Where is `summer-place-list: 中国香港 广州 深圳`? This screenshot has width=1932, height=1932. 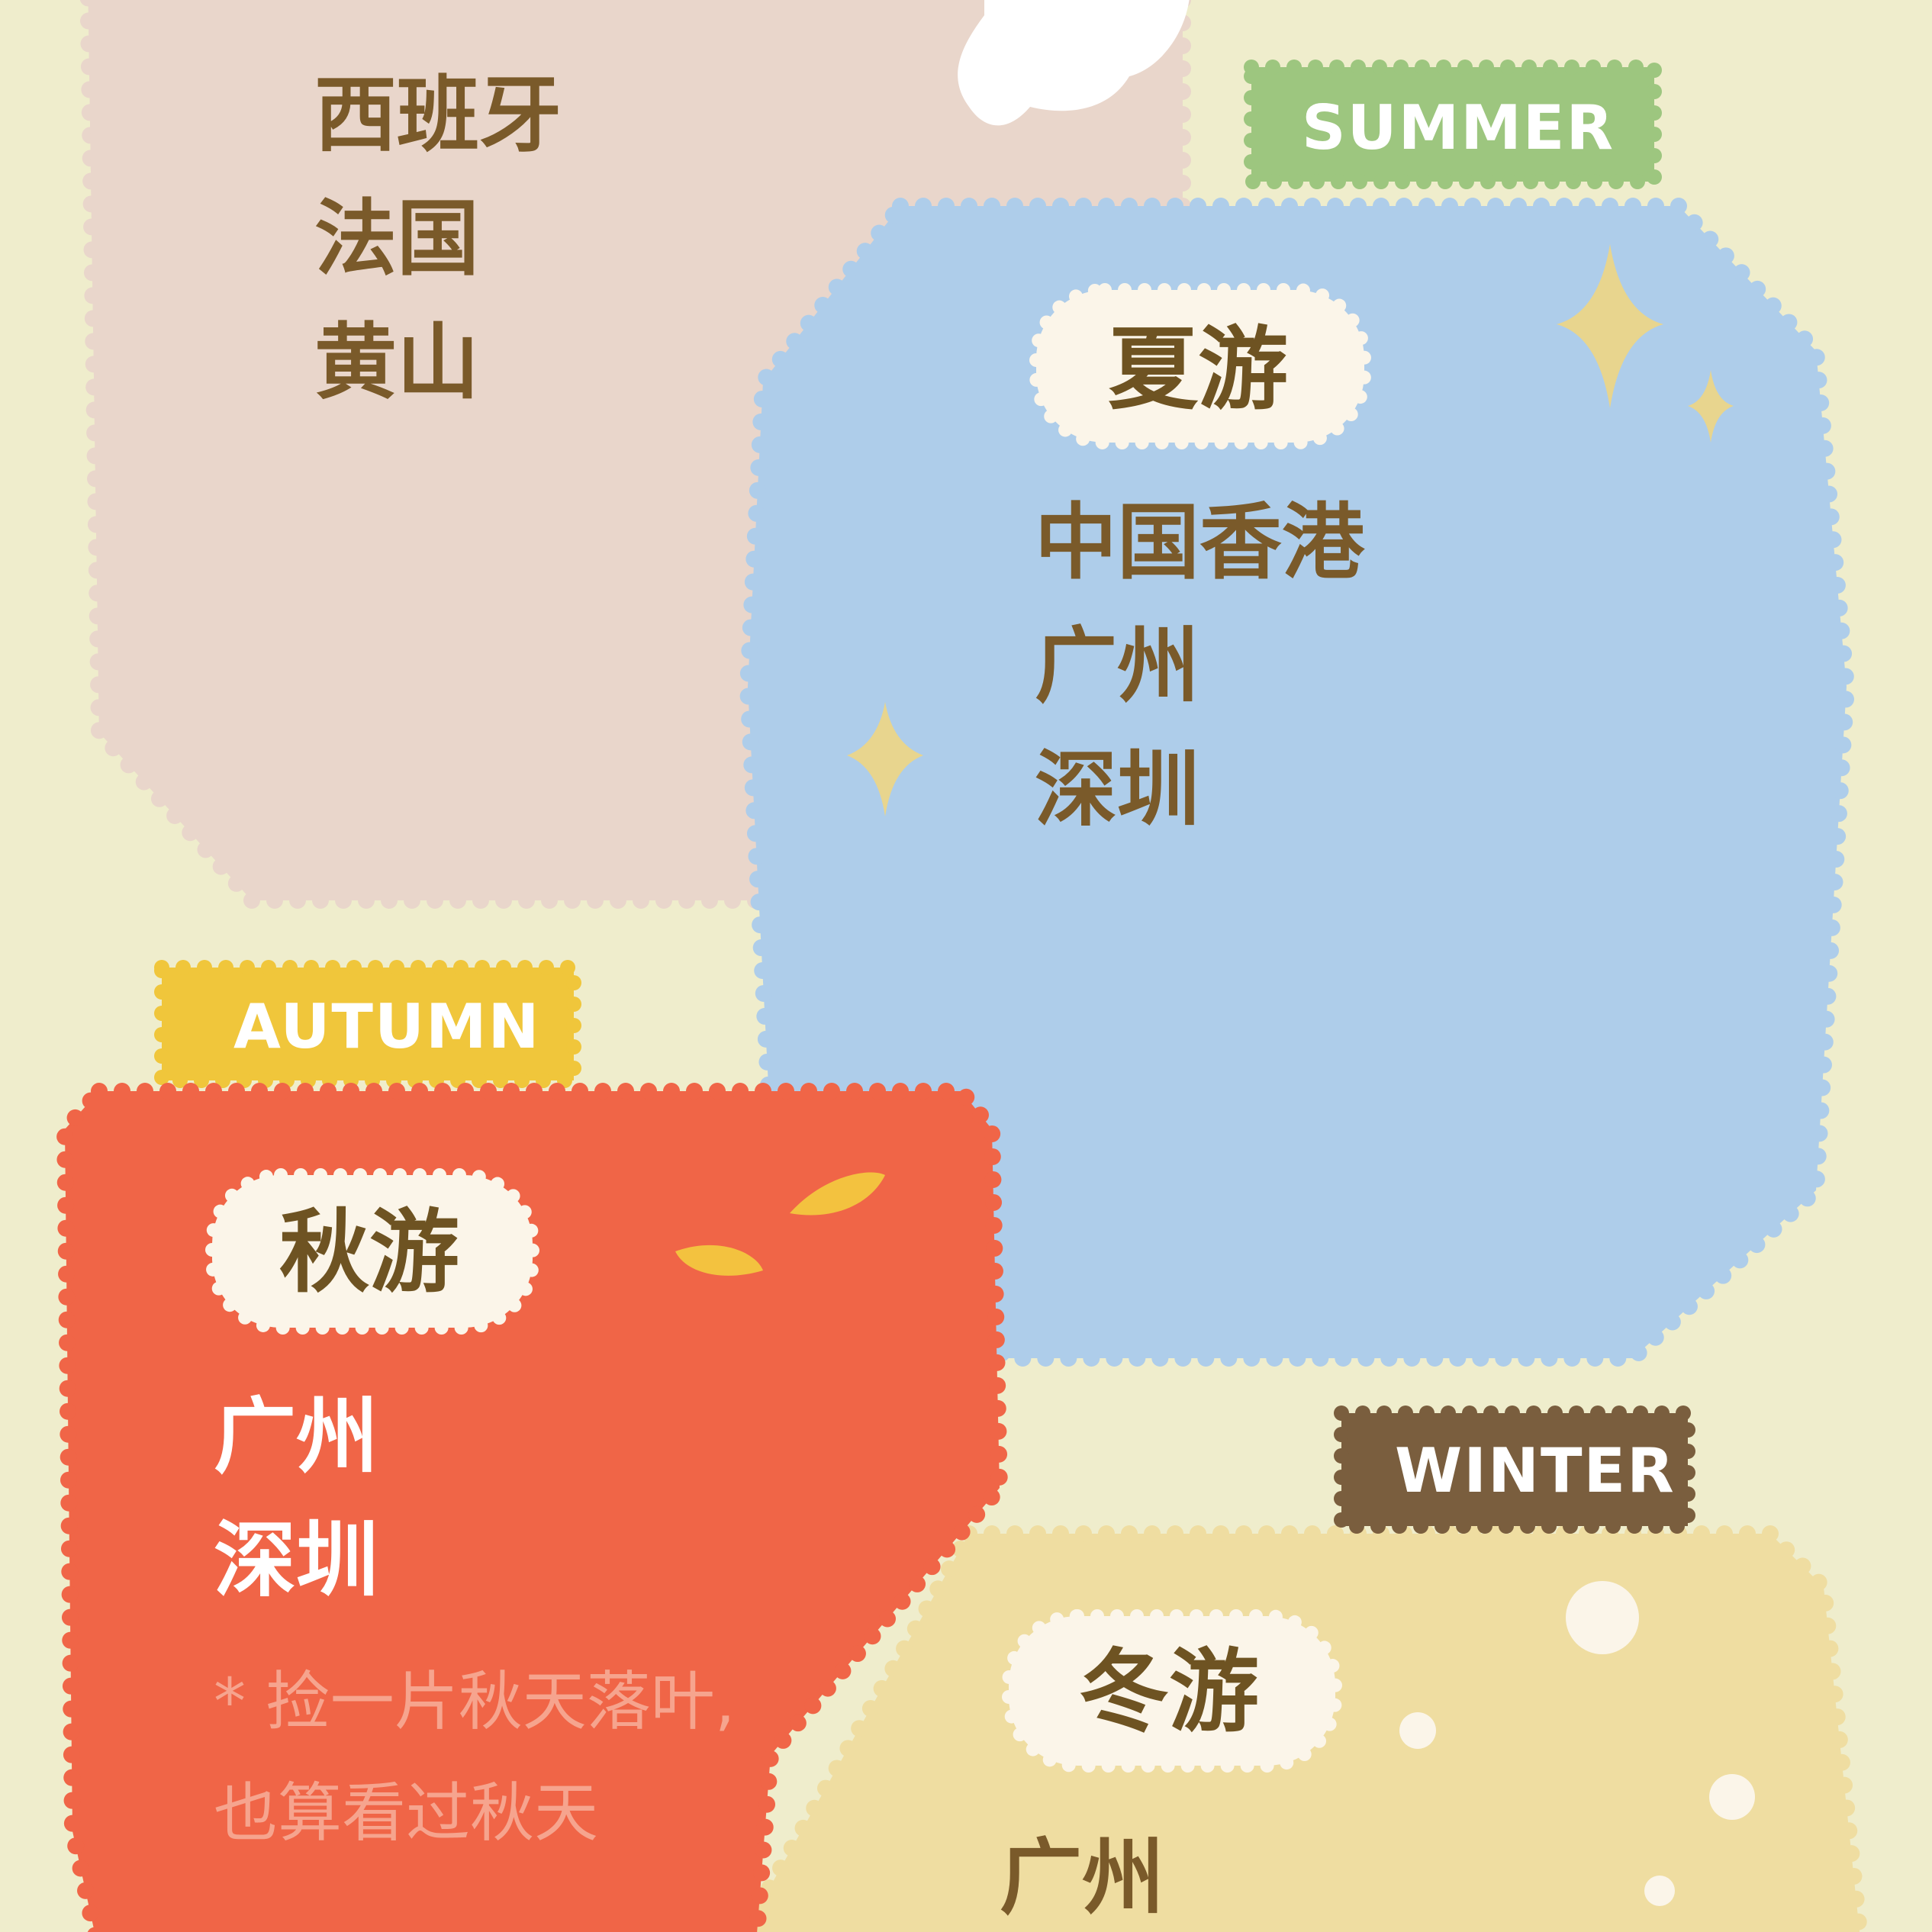 summer-place-list: 中国香港 广州 深圳 is located at coordinates (1199, 687).